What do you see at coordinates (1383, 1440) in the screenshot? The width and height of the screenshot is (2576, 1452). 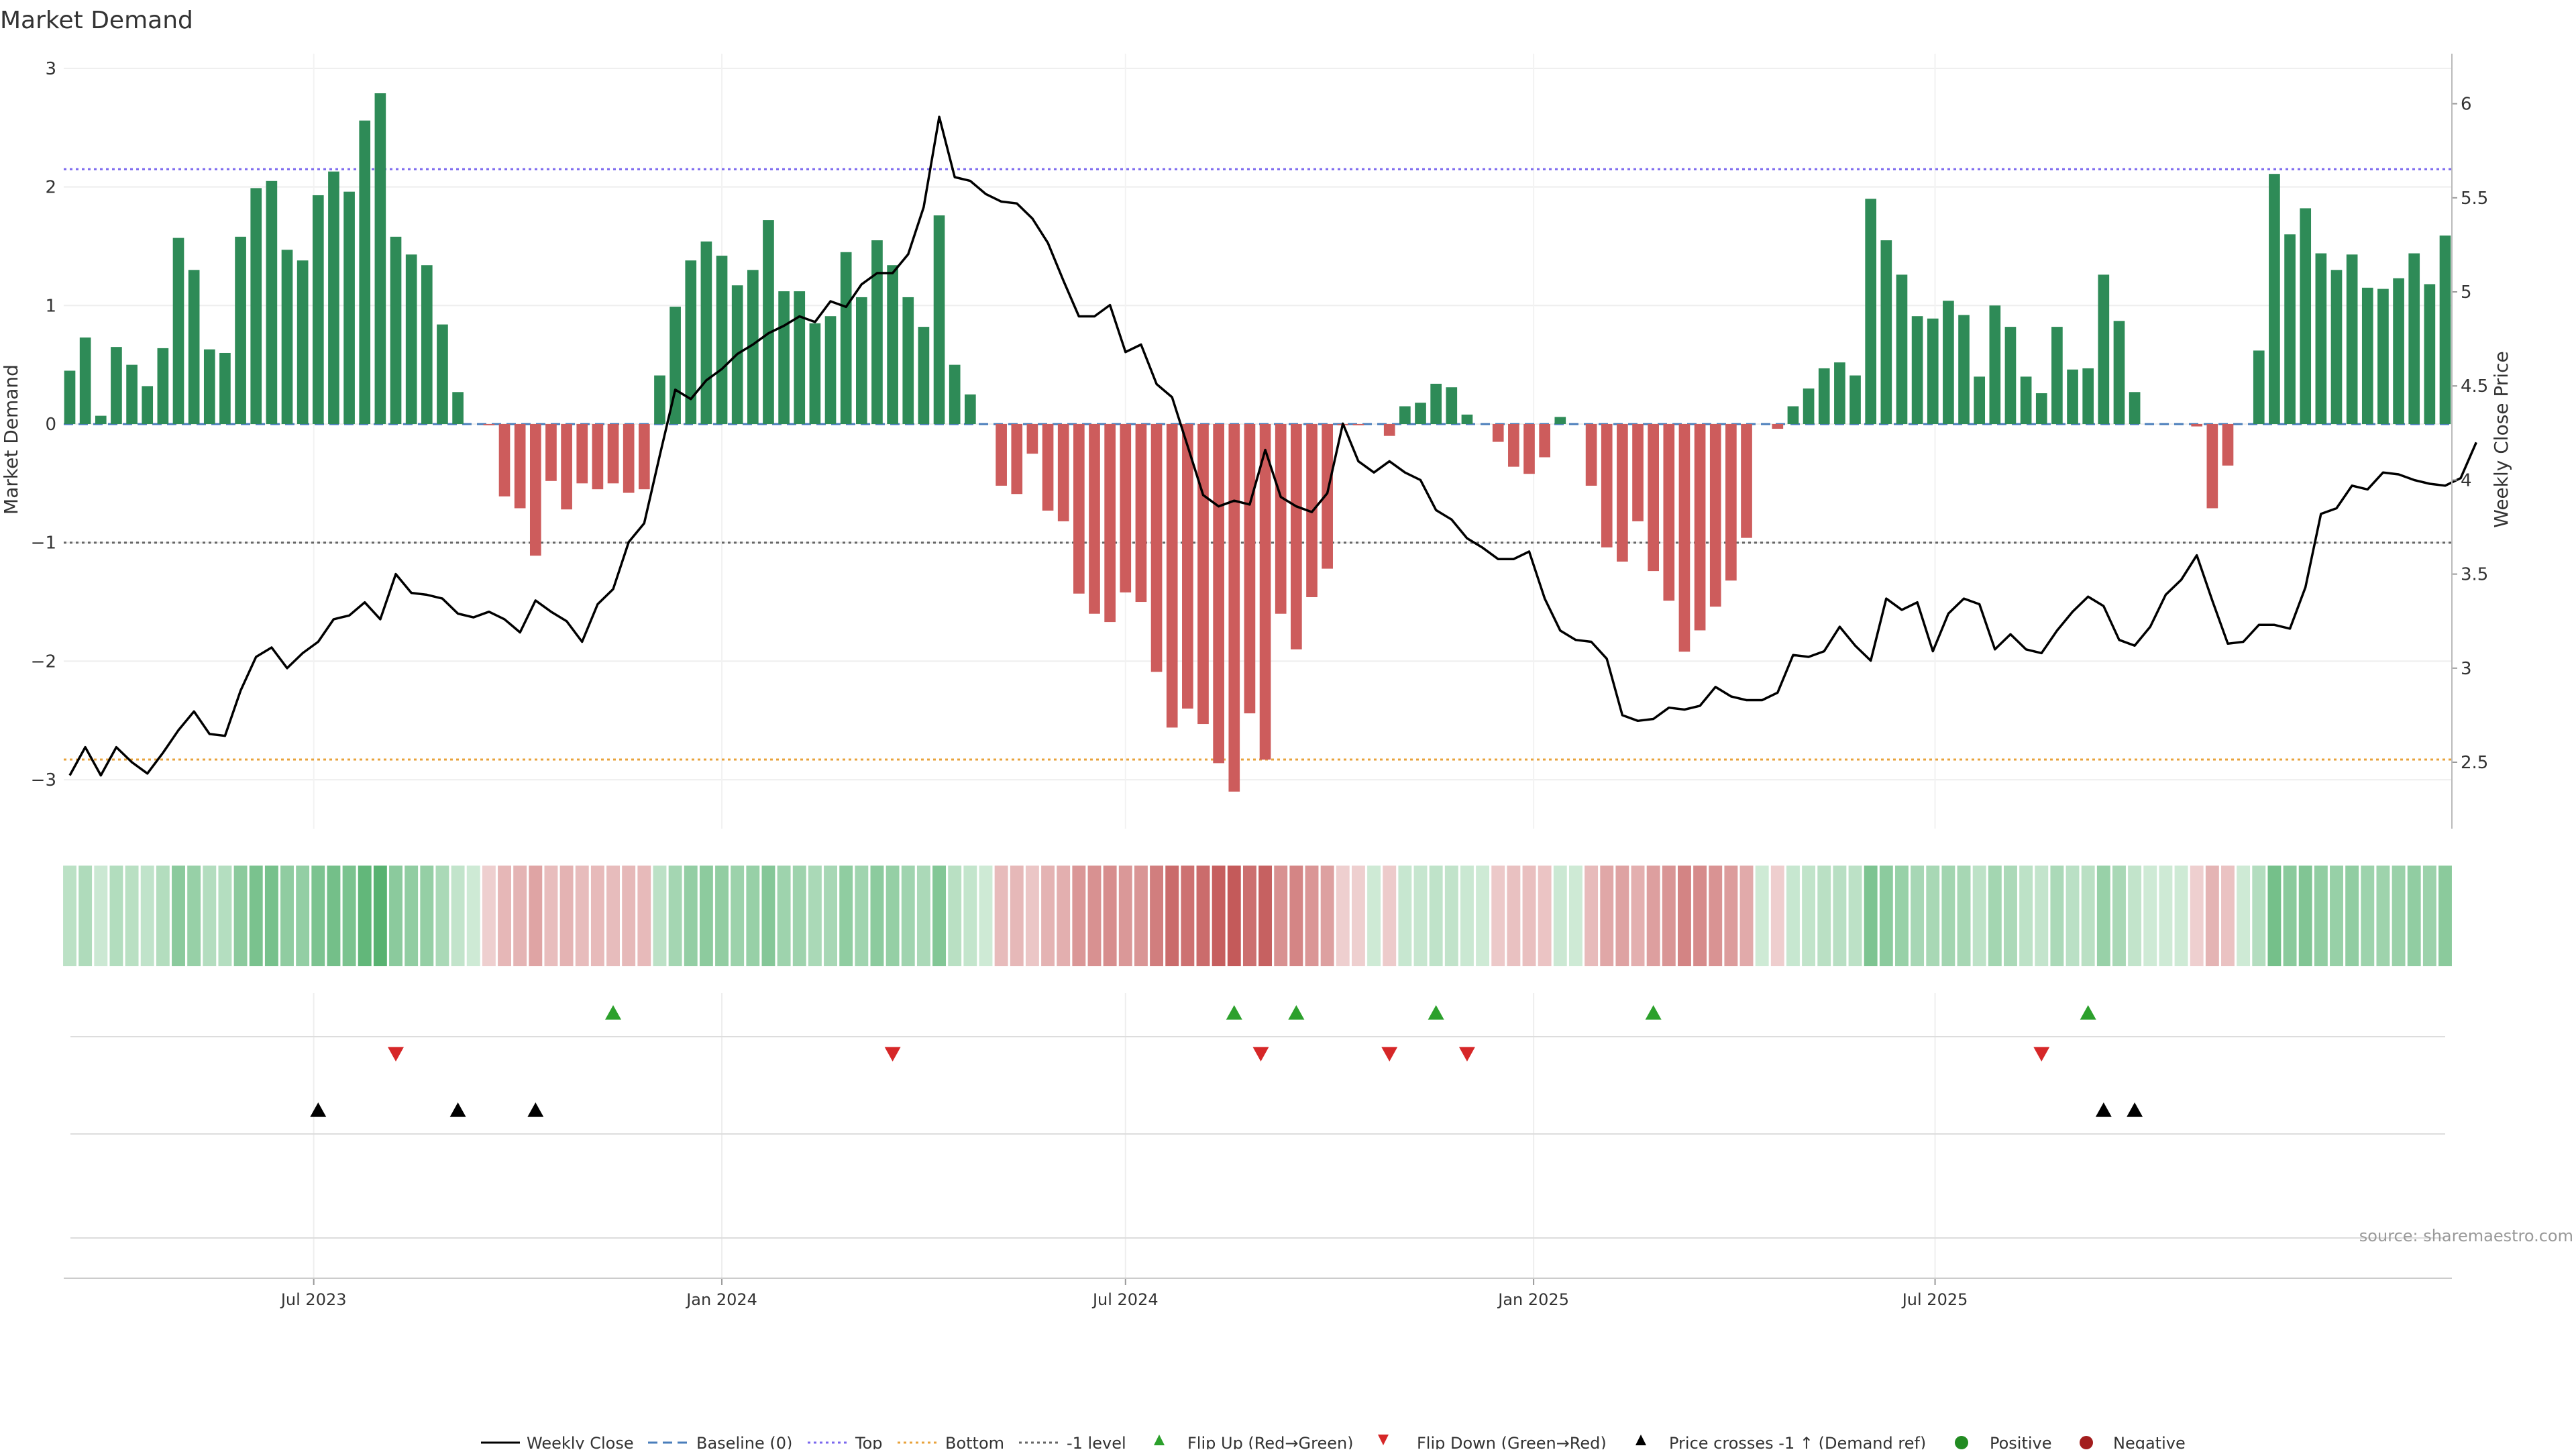 I see `legend-flip-down-marker` at bounding box center [1383, 1440].